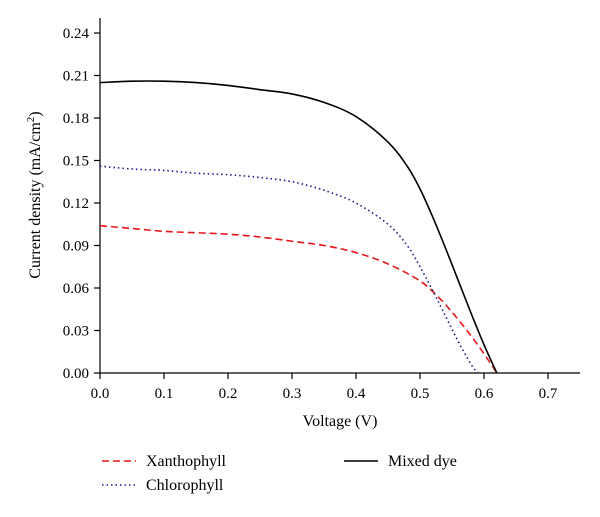  Describe the element at coordinates (279, 473) in the screenshot. I see `legend: Xanthophyll Chlorophyll Mixed dye` at that location.